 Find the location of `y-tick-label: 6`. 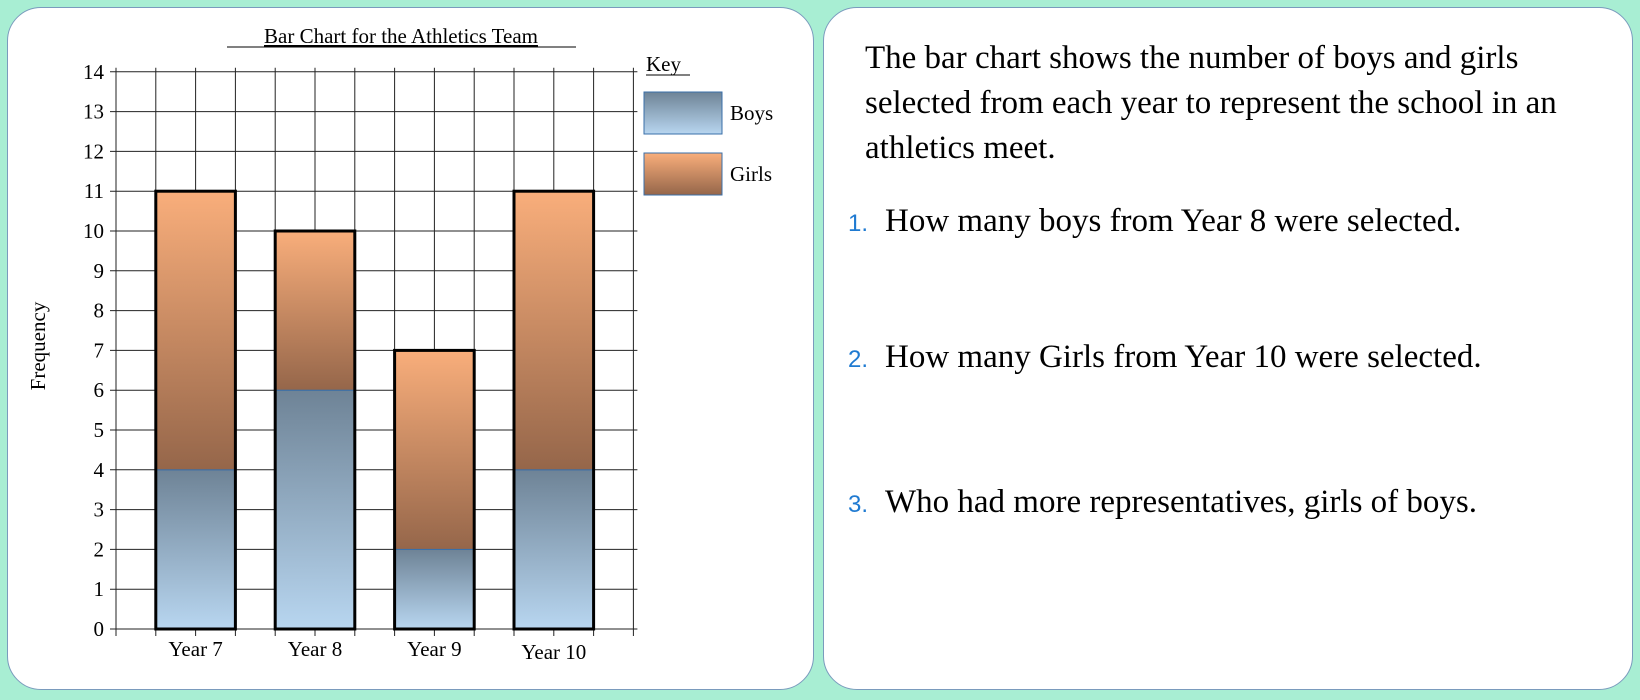

y-tick-label: 6 is located at coordinates (99, 390).